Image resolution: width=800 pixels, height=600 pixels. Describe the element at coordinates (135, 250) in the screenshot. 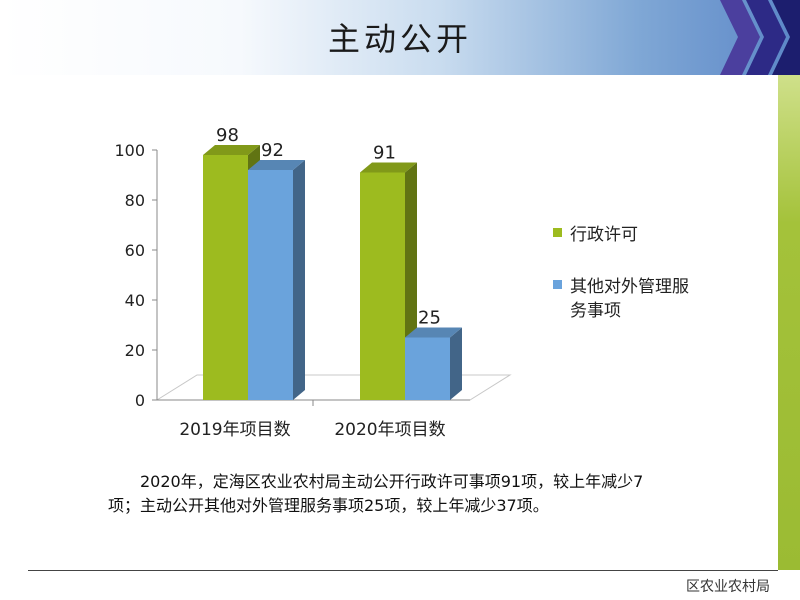

I see `y-tick-label: 60` at that location.